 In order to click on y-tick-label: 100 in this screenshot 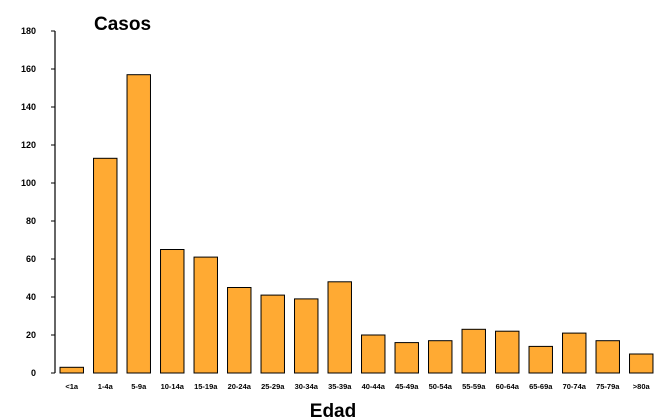, I will do `click(28, 183)`.